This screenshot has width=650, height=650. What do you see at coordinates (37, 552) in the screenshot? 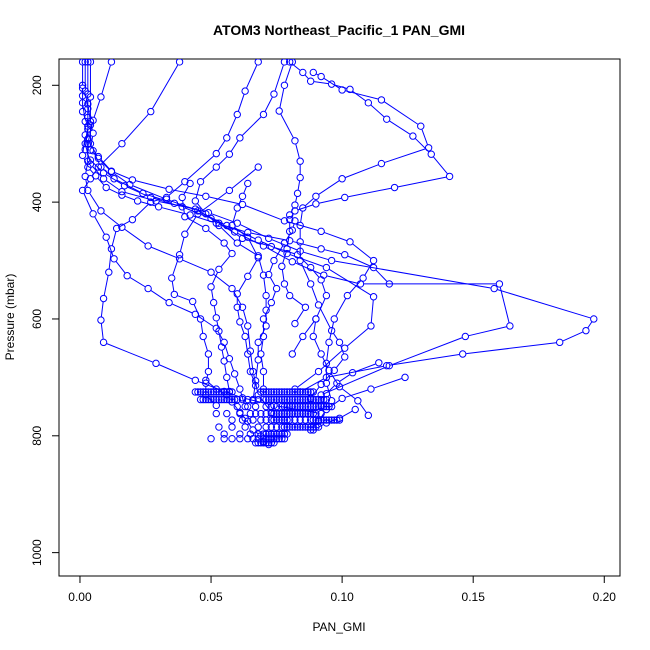
I see `y-tick-label: 1000` at bounding box center [37, 552].